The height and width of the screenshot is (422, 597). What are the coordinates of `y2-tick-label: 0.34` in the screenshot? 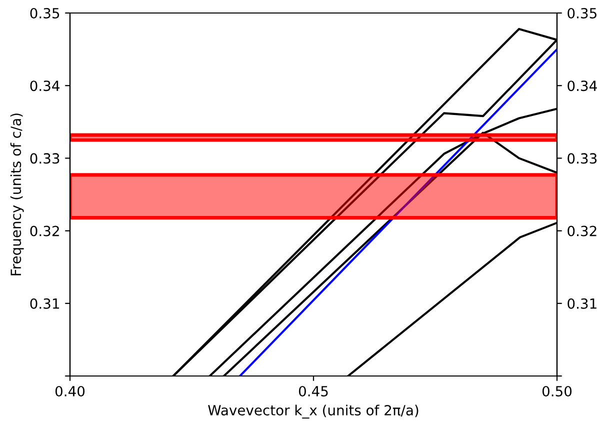 It's located at (582, 86).